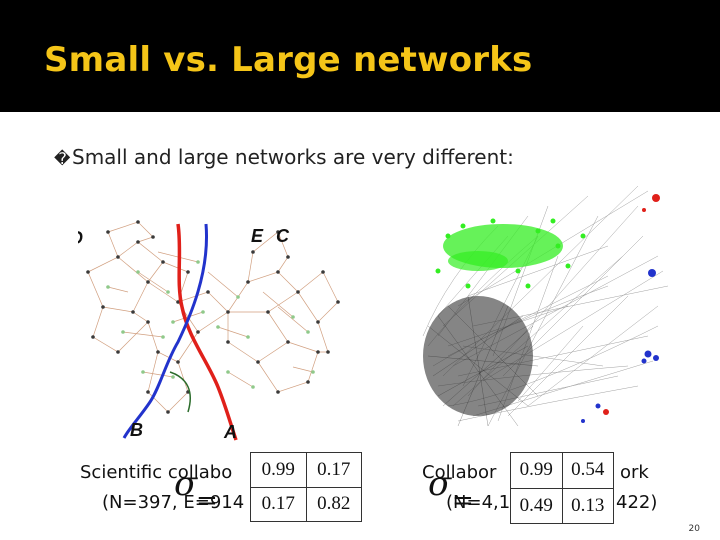  Describe the element at coordinates (186, 484) in the screenshot. I see `left-sigma-symbol: σ` at that location.